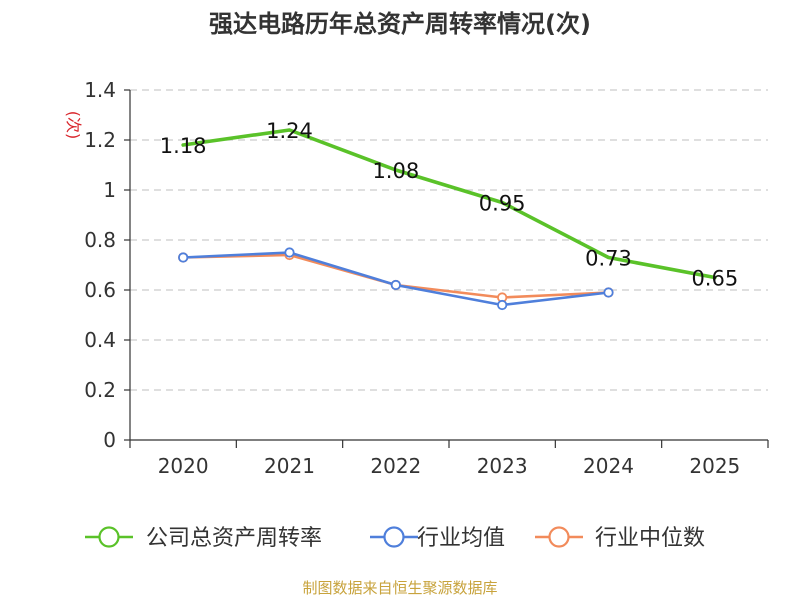 Image resolution: width=800 pixels, height=600 pixels. Describe the element at coordinates (100, 140) in the screenshot. I see `y-tick-label: 1.2` at that location.